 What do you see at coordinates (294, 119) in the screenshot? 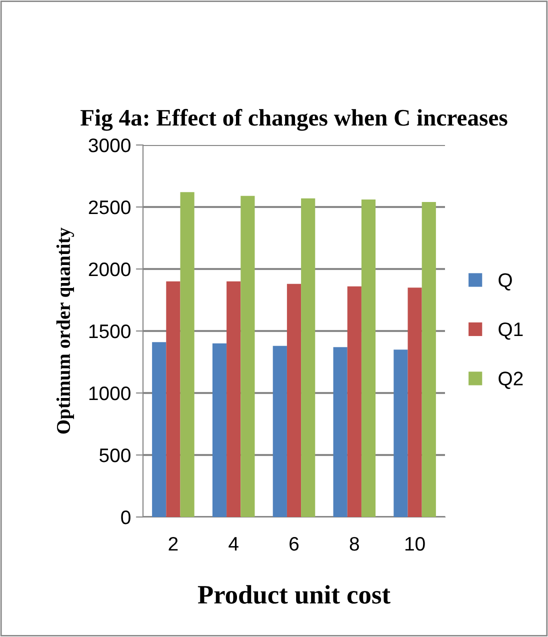
I see `chart-title: Fig 4a: Effect of changes when C increases` at bounding box center [294, 119].